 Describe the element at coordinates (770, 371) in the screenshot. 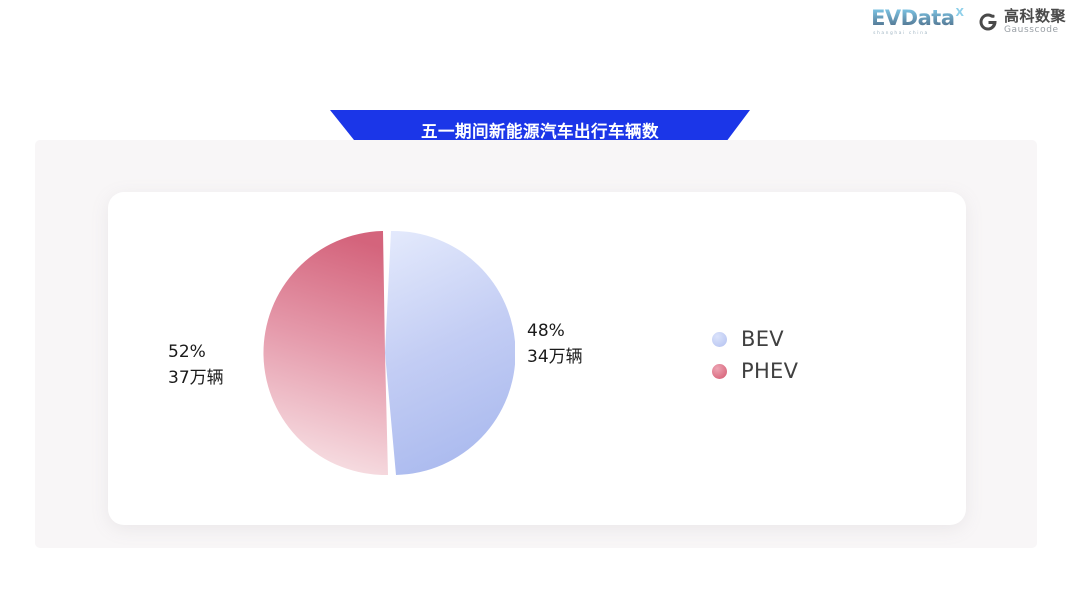

I see `legend-label-phev: PHEV` at that location.